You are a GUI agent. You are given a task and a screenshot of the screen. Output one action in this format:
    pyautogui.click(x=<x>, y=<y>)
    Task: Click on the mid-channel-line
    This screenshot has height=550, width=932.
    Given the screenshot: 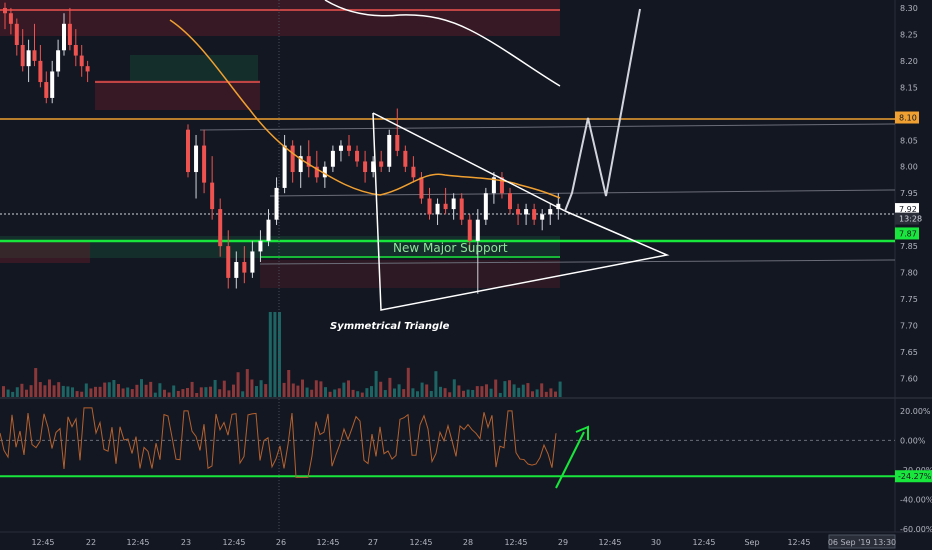 What is the action you would take?
    pyautogui.click(x=582, y=193)
    